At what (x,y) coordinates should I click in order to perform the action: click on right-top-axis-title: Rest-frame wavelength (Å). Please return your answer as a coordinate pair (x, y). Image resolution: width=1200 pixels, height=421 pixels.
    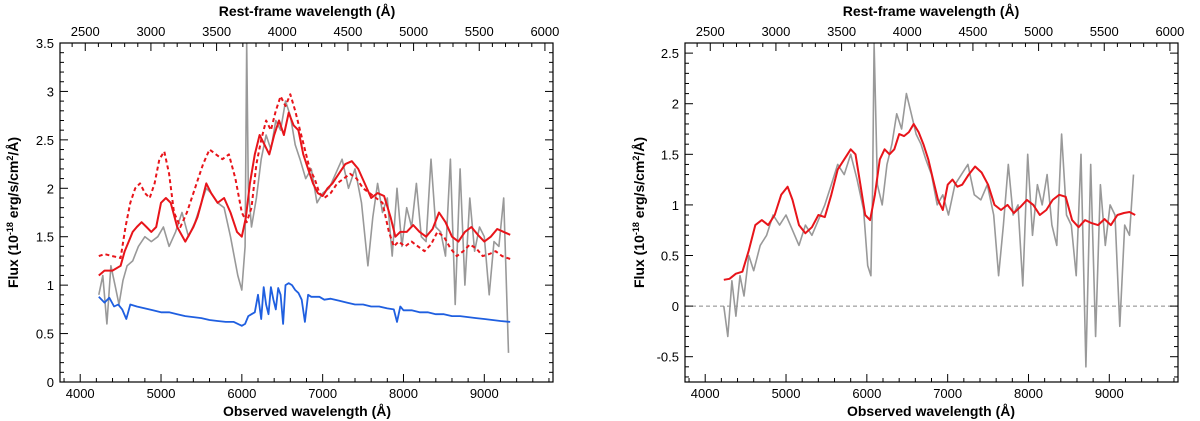
    Looking at the image, I should click on (931, 11).